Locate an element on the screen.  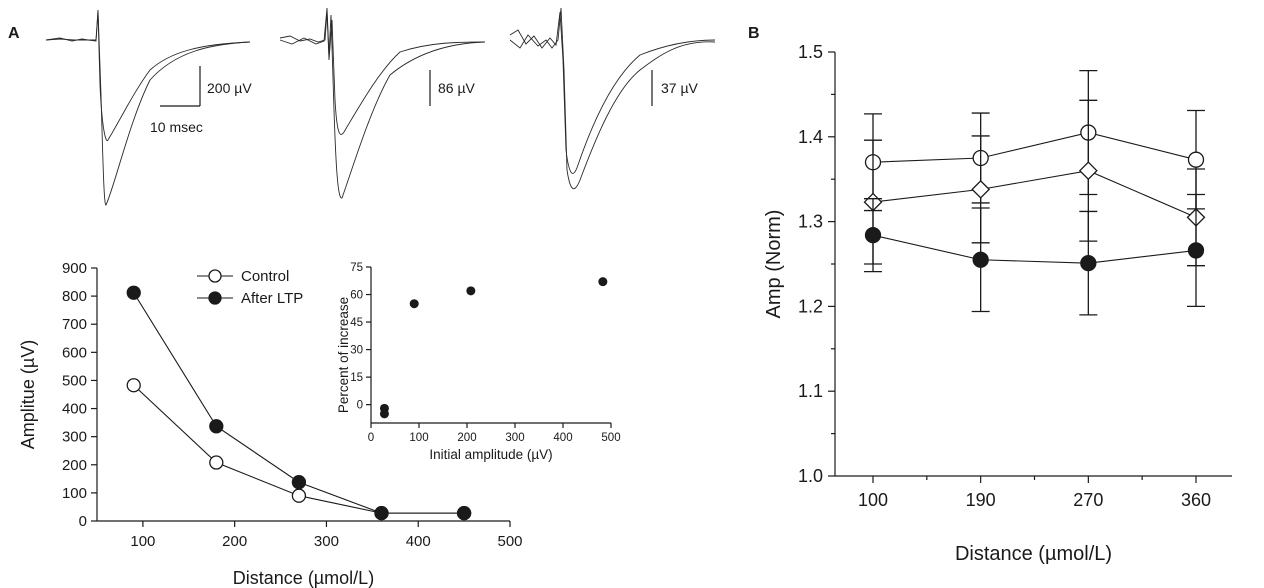
y-tick-label: 400 is located at coordinates (74, 409).